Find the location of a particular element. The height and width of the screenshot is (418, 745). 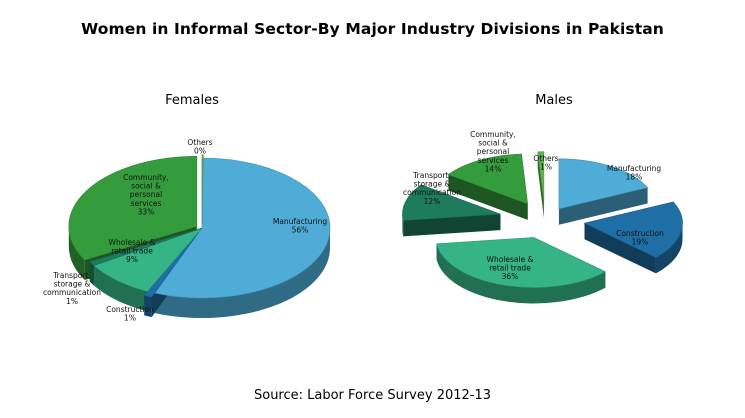

females-community-social-personal-services-rim is located at coordinates (76, 253).